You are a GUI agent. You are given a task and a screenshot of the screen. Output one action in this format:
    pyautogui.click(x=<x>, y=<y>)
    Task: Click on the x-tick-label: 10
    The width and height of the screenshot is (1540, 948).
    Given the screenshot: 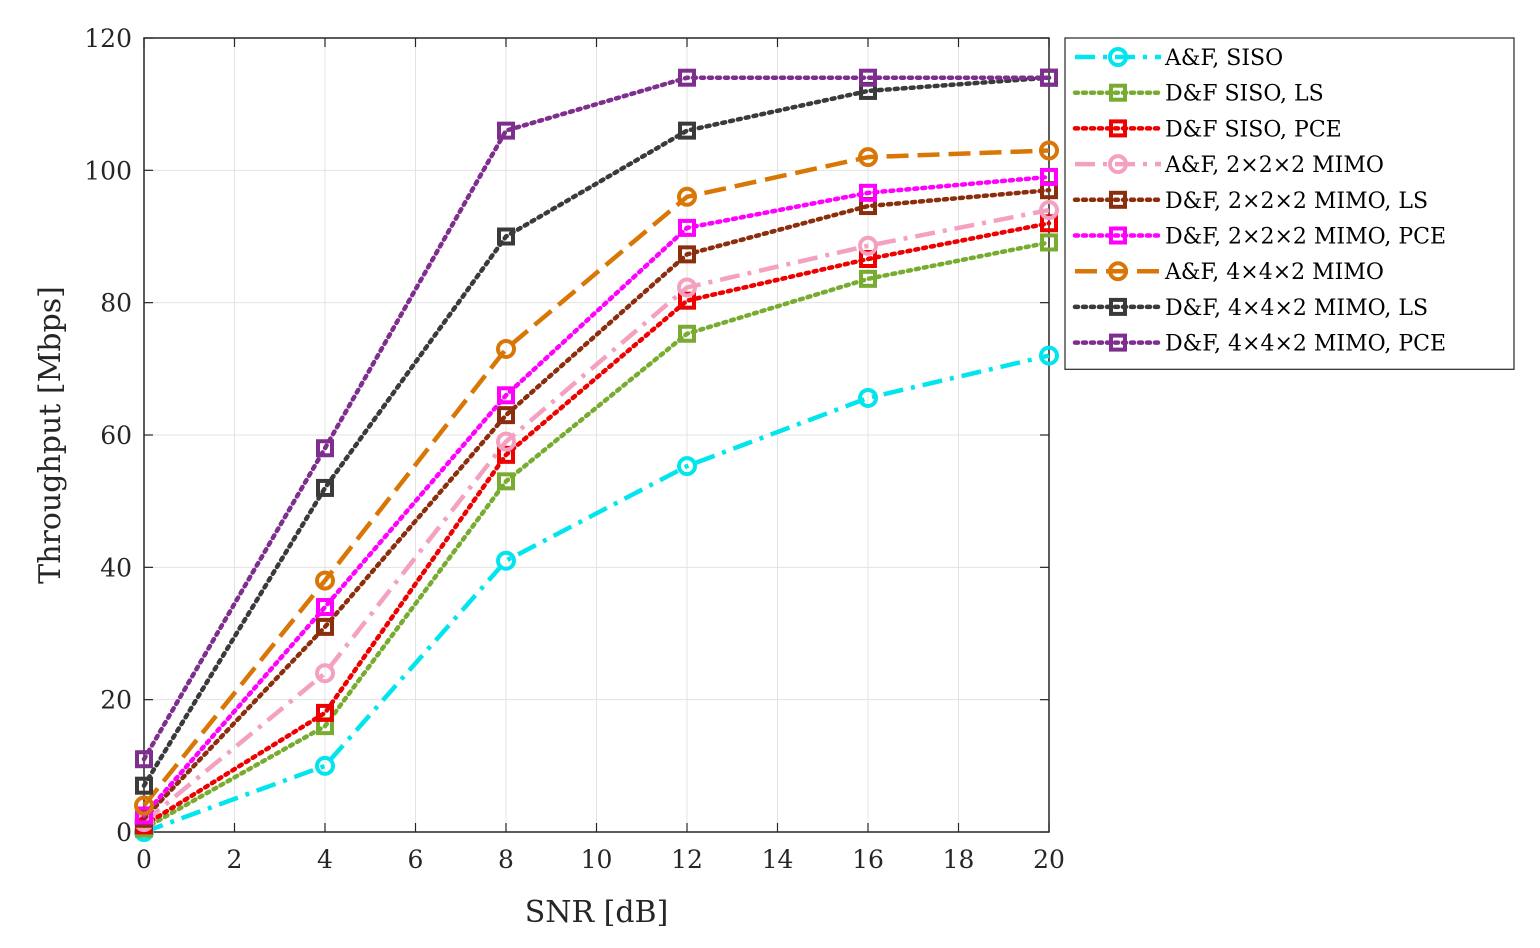 What is the action you would take?
    pyautogui.click(x=597, y=859)
    